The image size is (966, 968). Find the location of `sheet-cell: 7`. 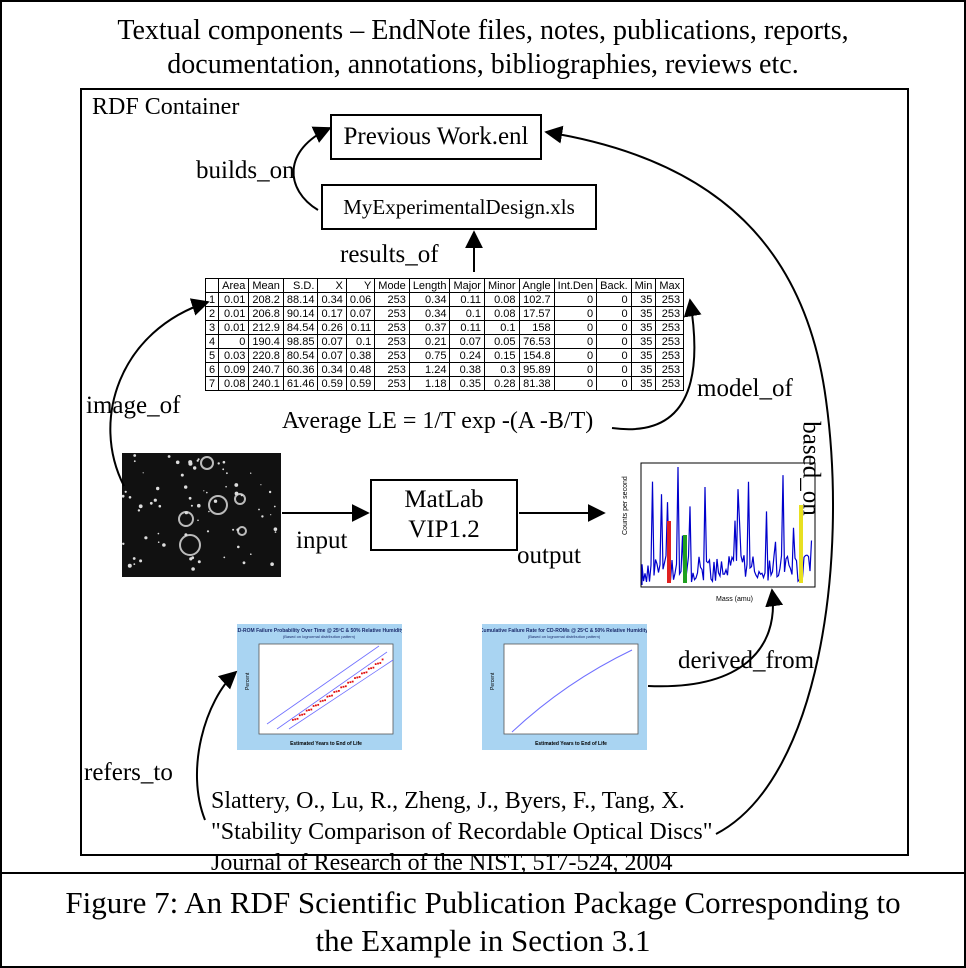

sheet-cell: 7 is located at coordinates (212, 383).